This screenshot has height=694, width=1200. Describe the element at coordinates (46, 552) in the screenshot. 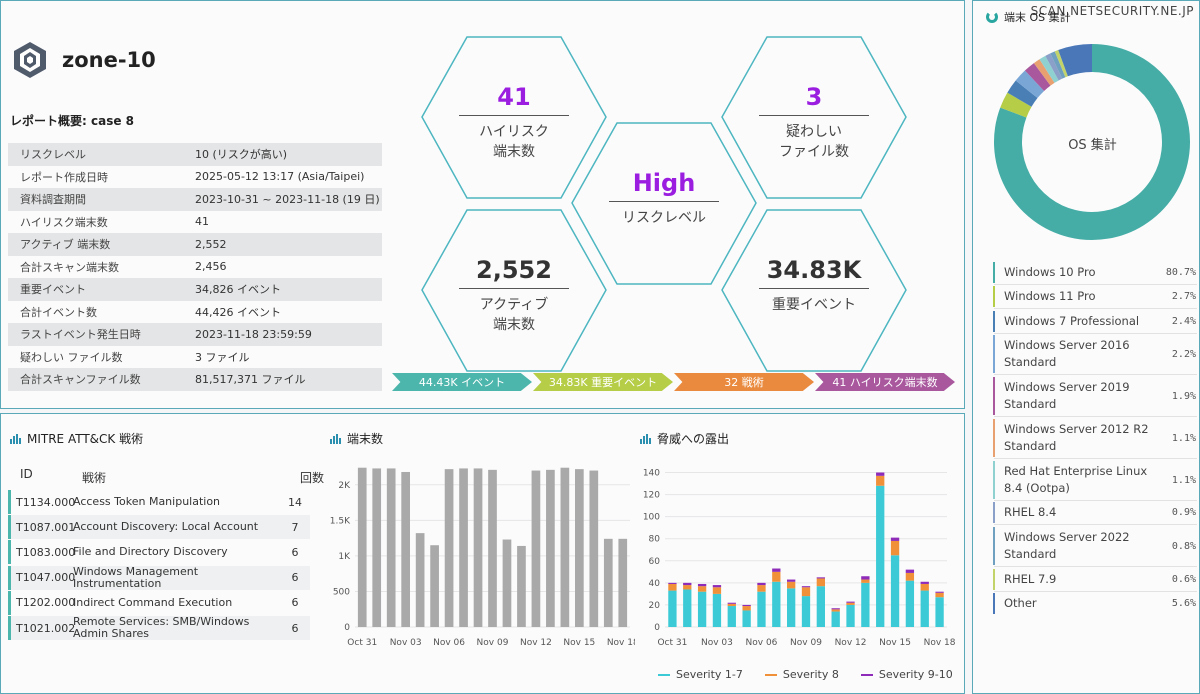

I see `mitre-id: T1083.000` at that location.